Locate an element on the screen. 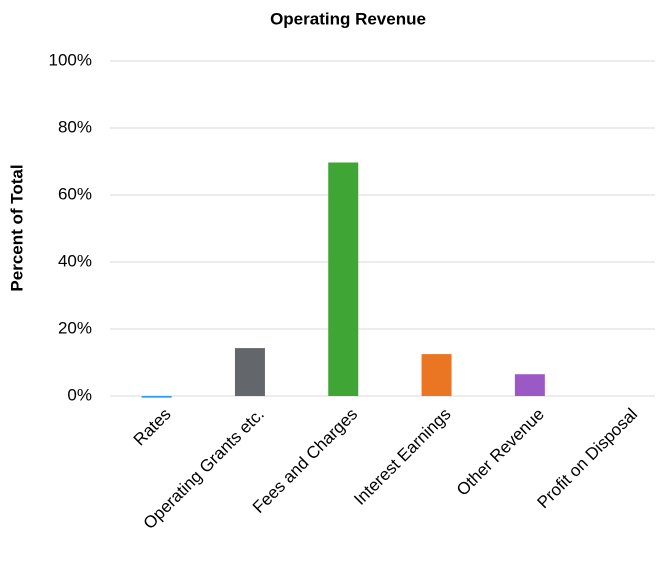  chart-title: Operating Revenue is located at coordinates (348, 18).